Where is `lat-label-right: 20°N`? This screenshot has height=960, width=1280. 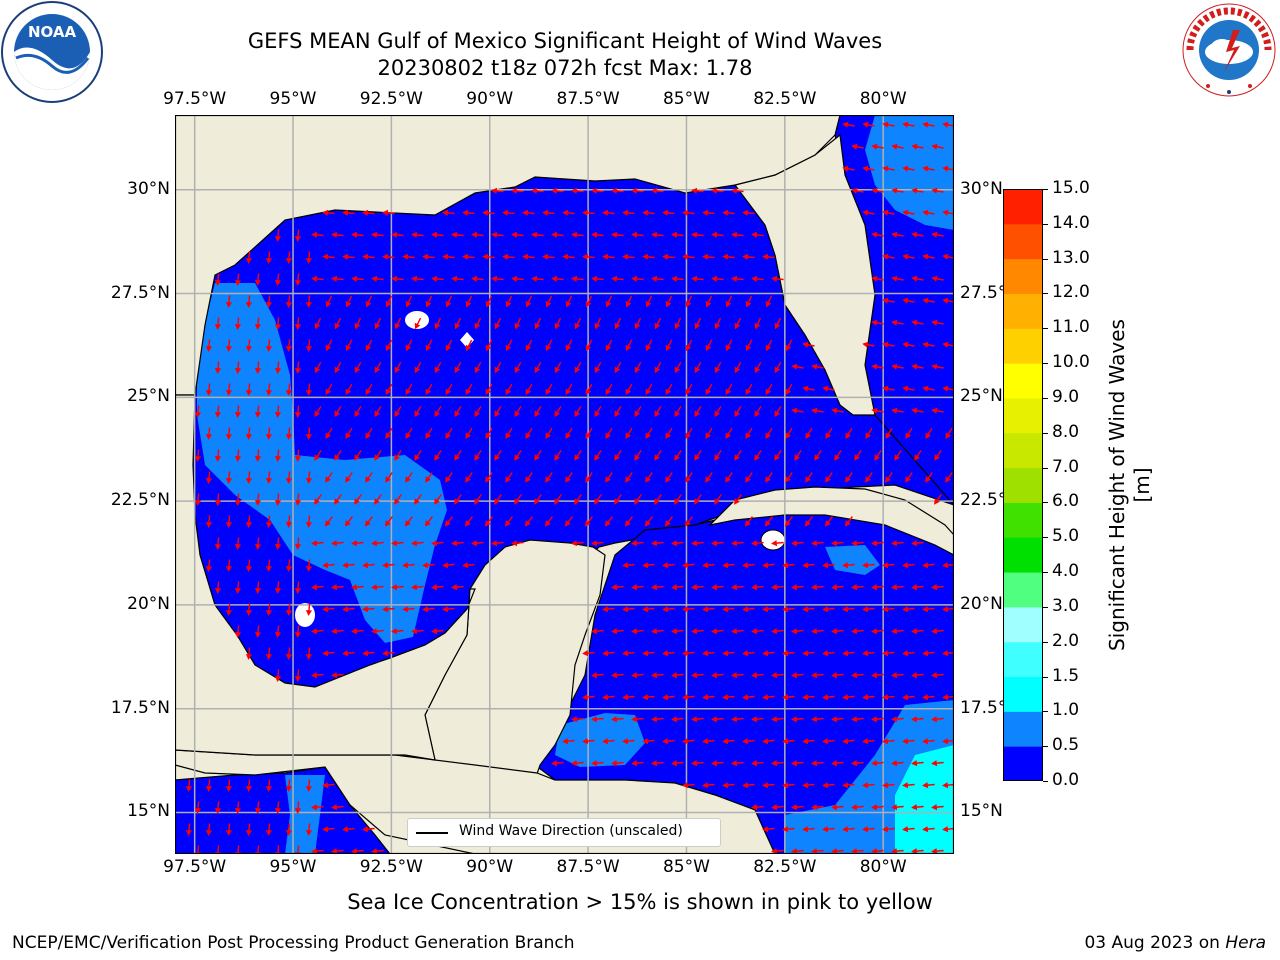 lat-label-right: 20°N is located at coordinates (981, 603).